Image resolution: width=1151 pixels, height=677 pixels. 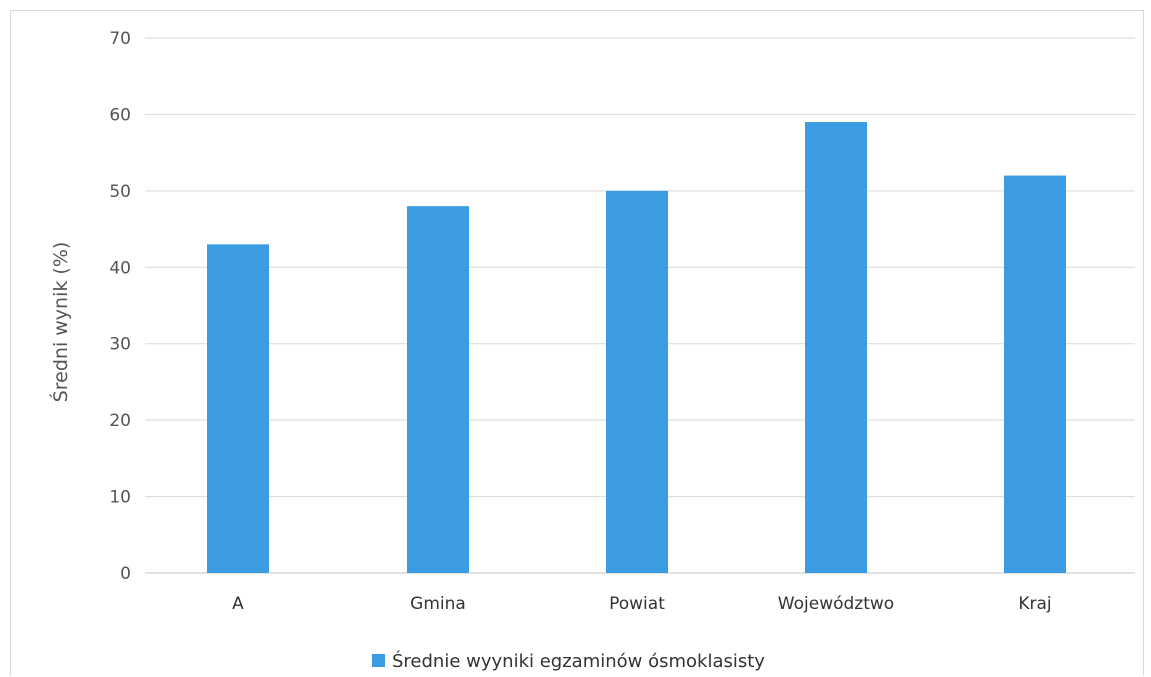 I want to click on y-tick-label: 60, so click(x=120, y=115).